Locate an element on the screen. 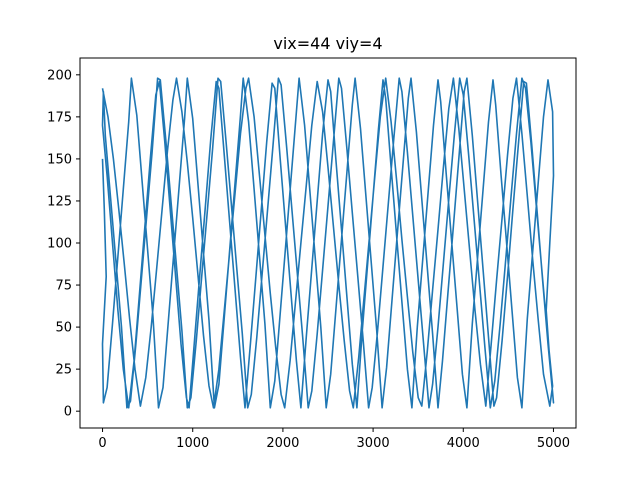 The image size is (640, 480). y-tick-label: 175 is located at coordinates (59, 117).